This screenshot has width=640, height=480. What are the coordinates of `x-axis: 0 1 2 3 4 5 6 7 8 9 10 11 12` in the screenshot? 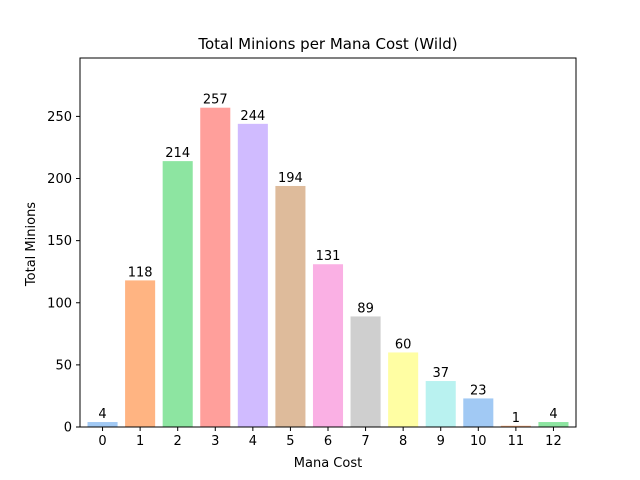 It's located at (330, 438).